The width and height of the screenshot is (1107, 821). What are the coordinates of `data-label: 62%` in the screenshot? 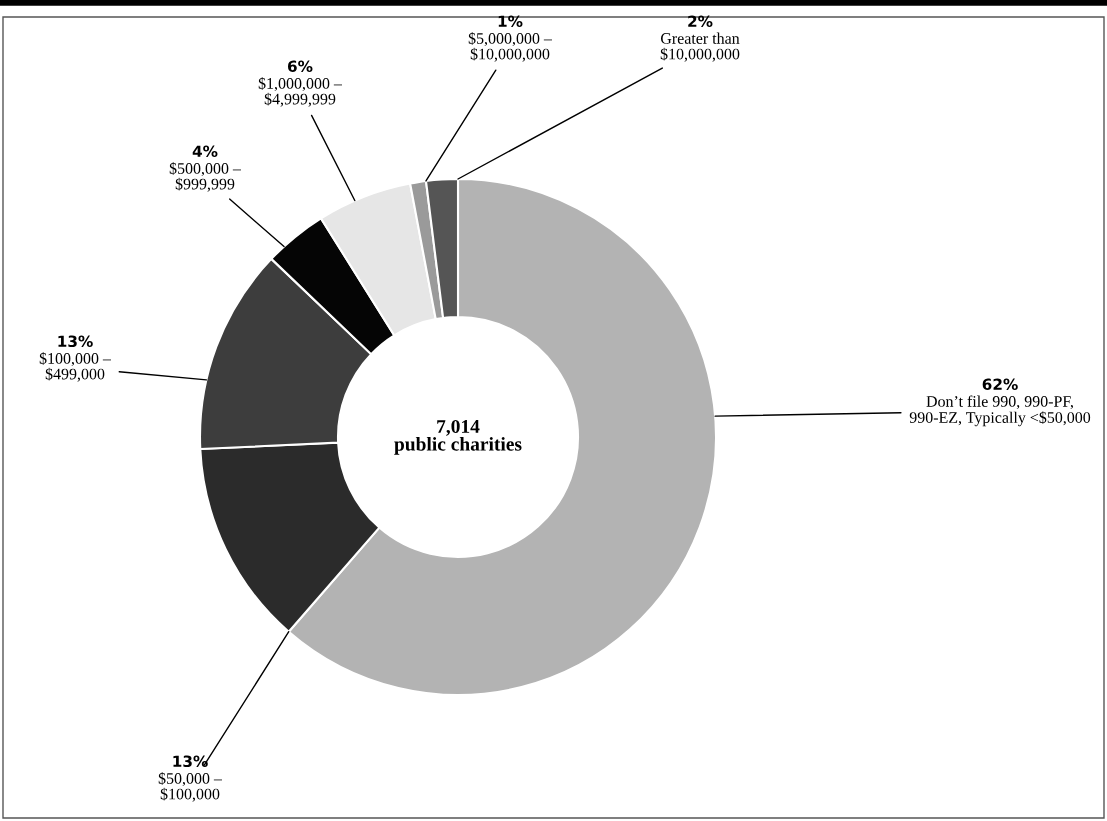 It's located at (1000, 384).